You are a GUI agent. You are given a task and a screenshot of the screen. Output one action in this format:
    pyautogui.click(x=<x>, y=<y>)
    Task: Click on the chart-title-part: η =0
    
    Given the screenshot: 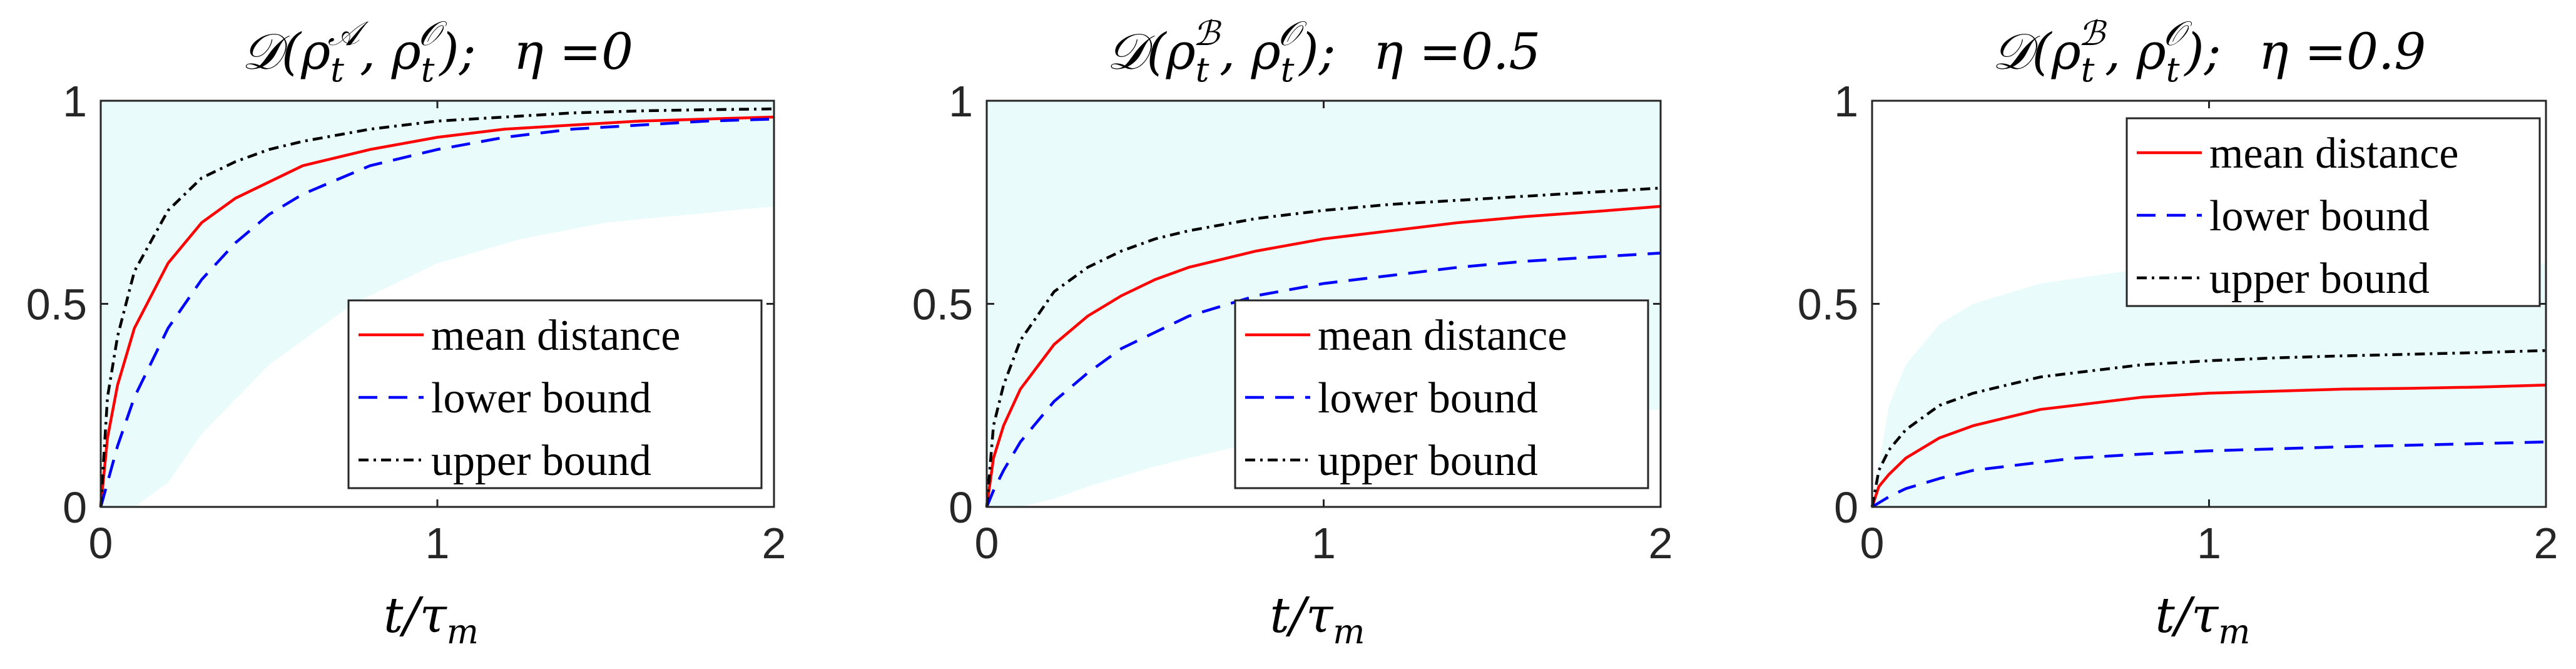 What is the action you would take?
    pyautogui.click(x=573, y=52)
    